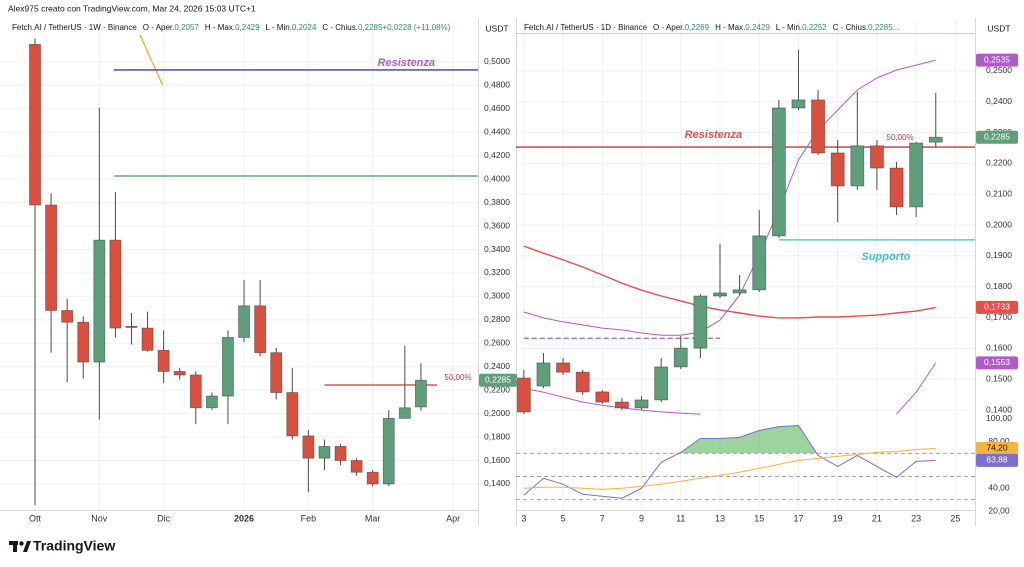 The width and height of the screenshot is (1024, 567). I want to click on x-tick-label: 23, so click(916, 518).